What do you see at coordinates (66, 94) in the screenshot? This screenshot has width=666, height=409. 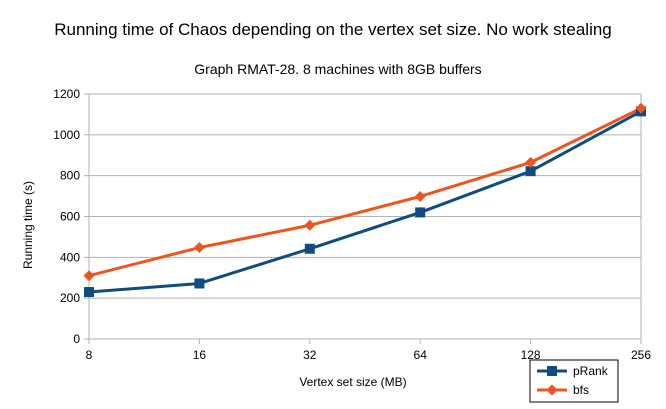 I see `y-tick-label: 1200` at bounding box center [66, 94].